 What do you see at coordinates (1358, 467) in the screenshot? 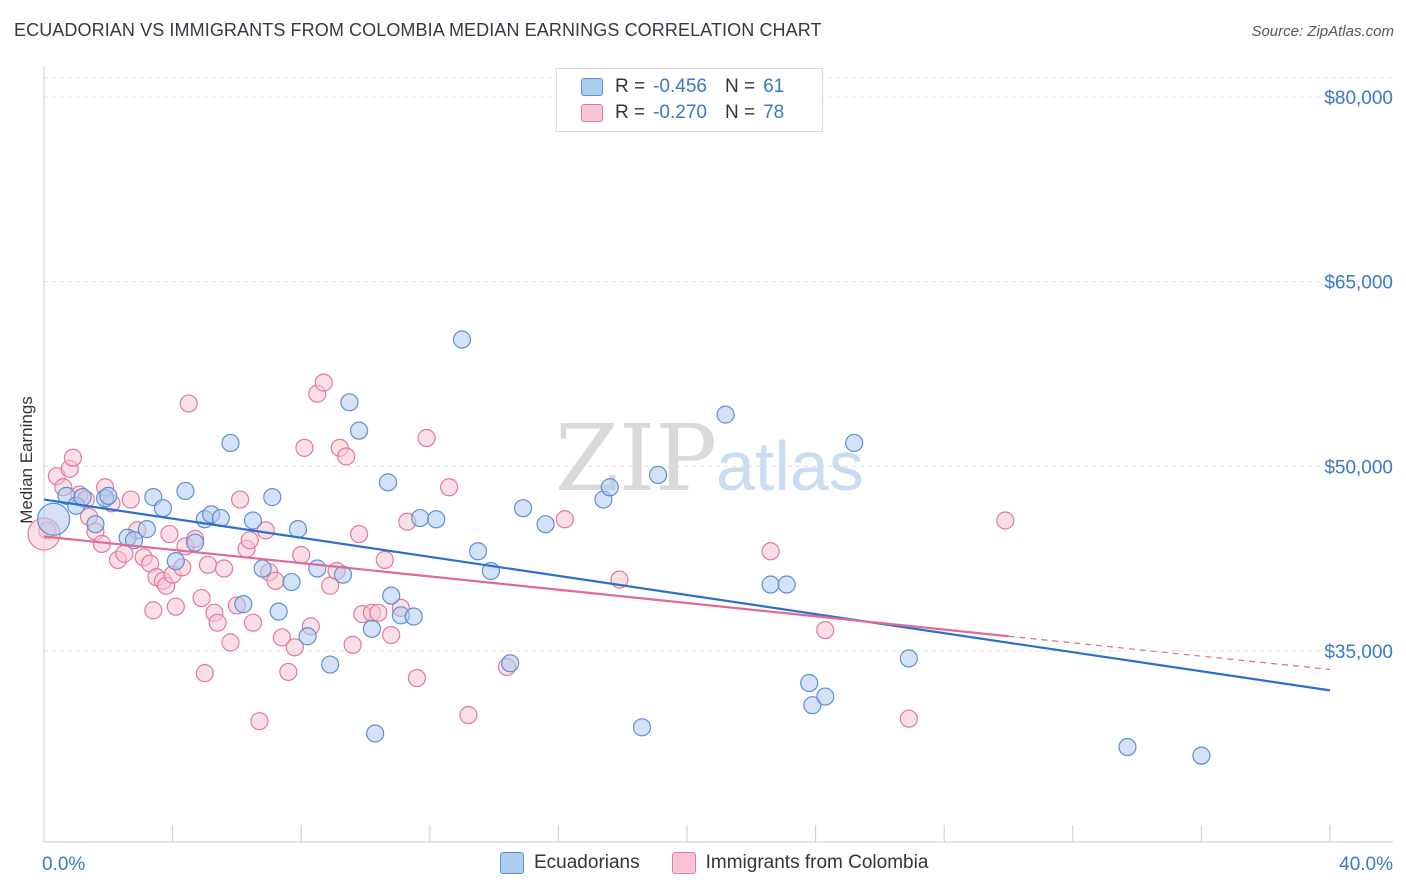
I see `y-tick-label: $50,000` at bounding box center [1358, 467].